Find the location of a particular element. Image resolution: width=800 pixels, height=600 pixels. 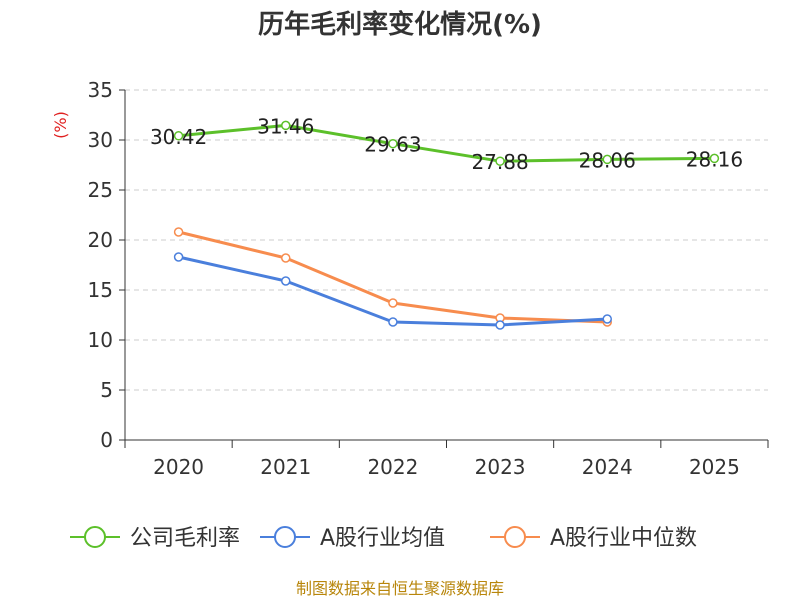

data-label: 27.88 is located at coordinates (499, 162).